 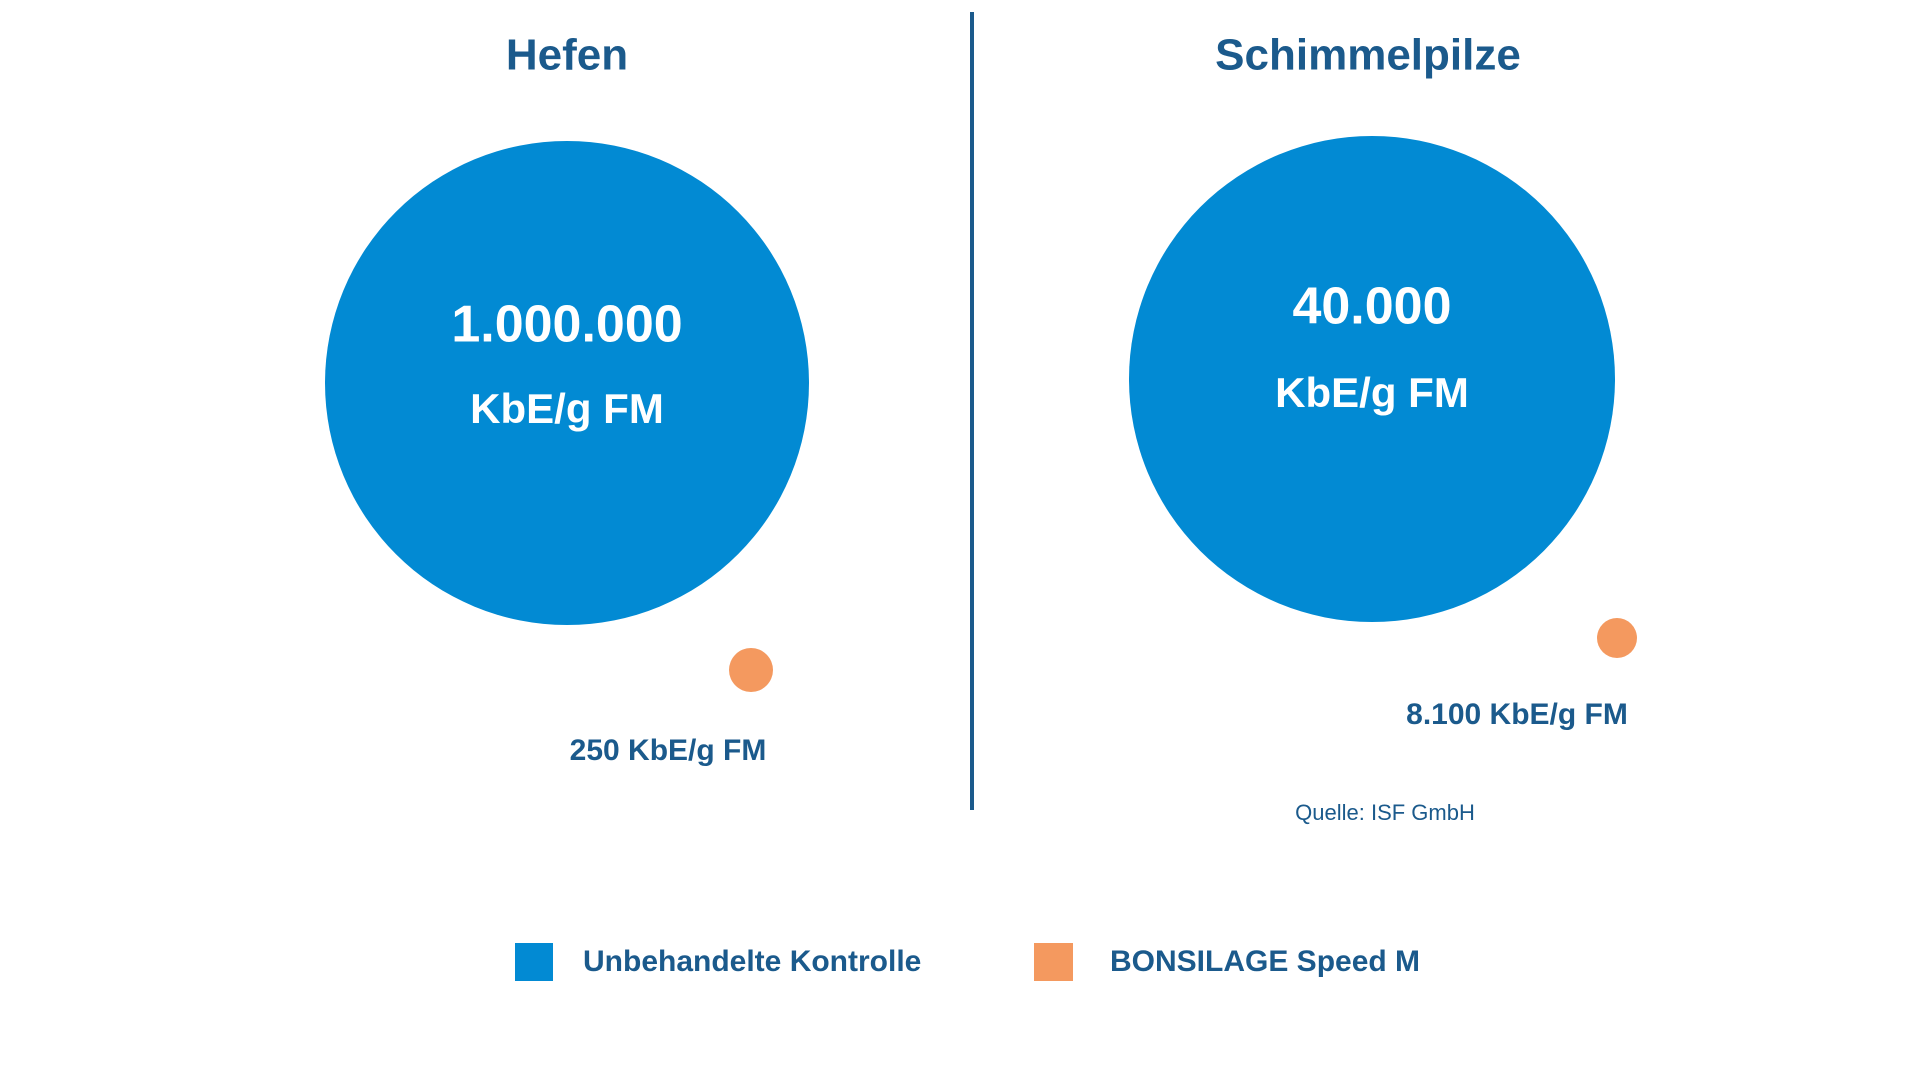 What do you see at coordinates (1265, 961) in the screenshot?
I see `legend-label: BONSILAGE Speed M` at bounding box center [1265, 961].